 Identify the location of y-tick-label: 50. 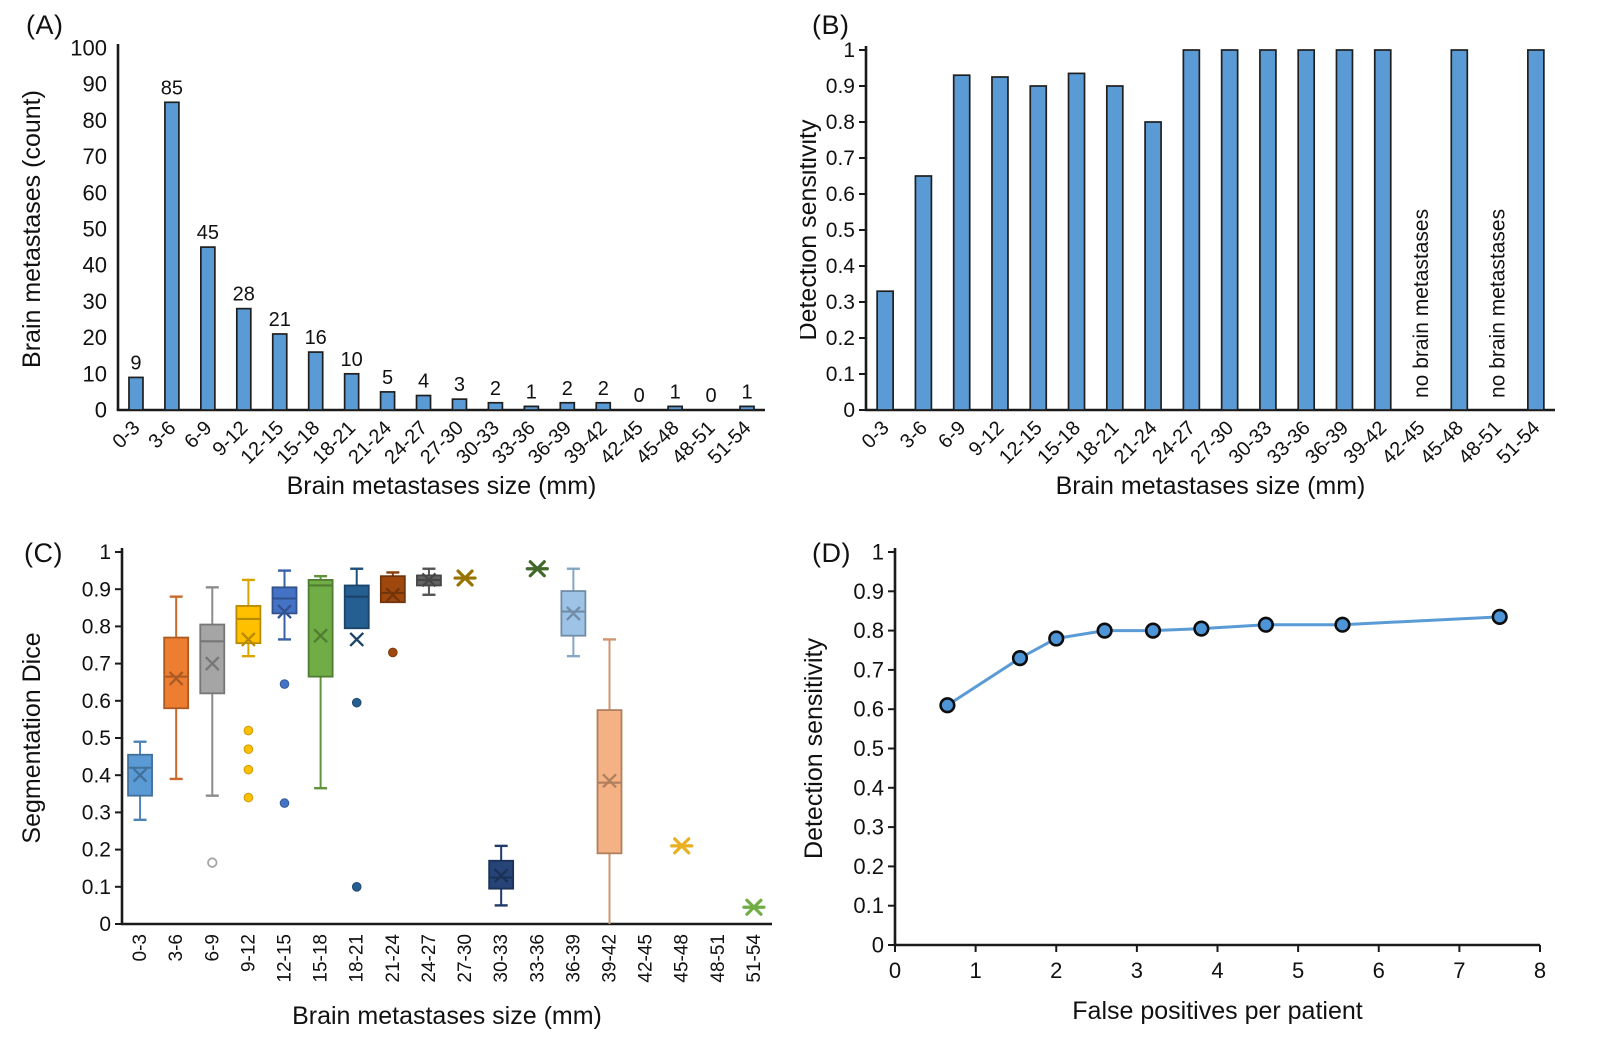
(95, 228).